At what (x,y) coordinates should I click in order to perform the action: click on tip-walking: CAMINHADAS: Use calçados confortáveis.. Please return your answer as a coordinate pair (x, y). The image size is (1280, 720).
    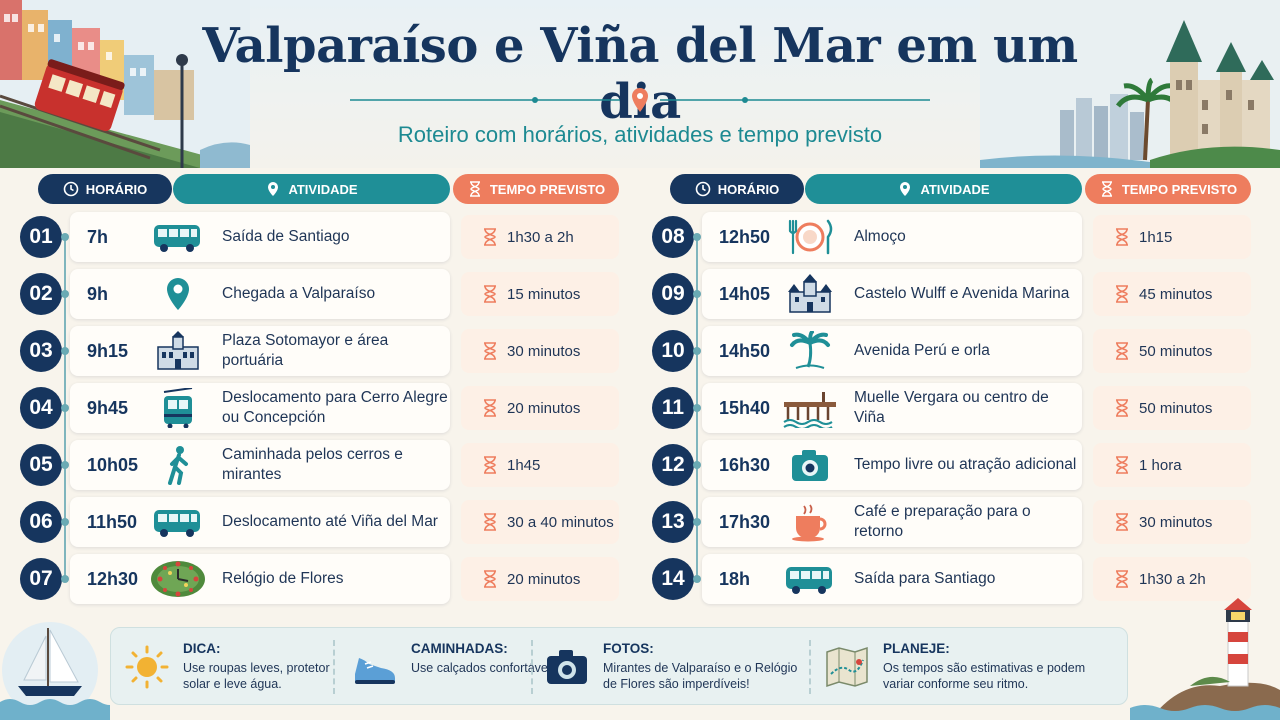
    Looking at the image, I should click on (454, 667).